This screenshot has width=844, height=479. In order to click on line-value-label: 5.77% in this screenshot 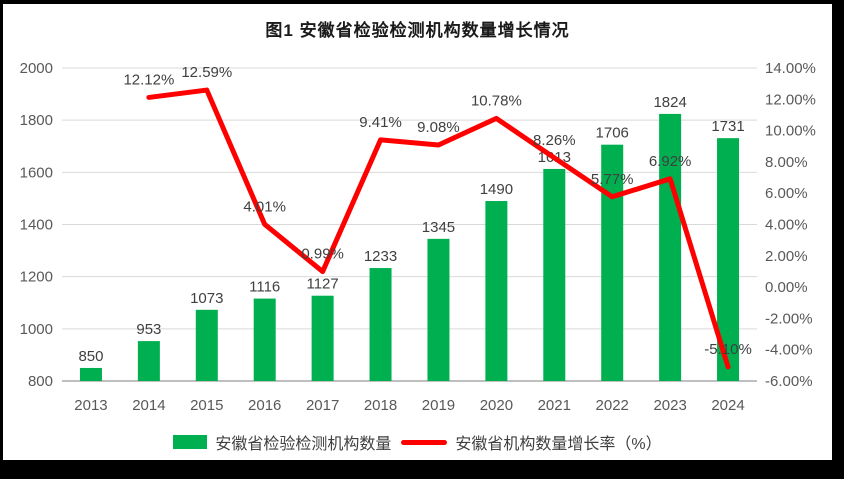, I will do `click(612, 179)`.